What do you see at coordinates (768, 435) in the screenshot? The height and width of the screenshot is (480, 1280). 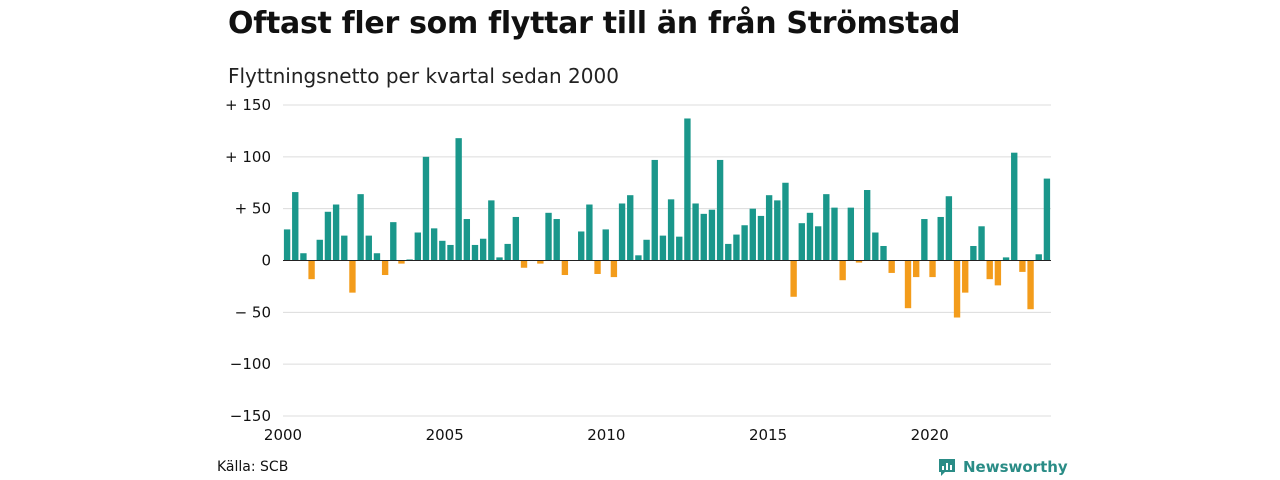 I see `x-tick-label: 2015` at bounding box center [768, 435].